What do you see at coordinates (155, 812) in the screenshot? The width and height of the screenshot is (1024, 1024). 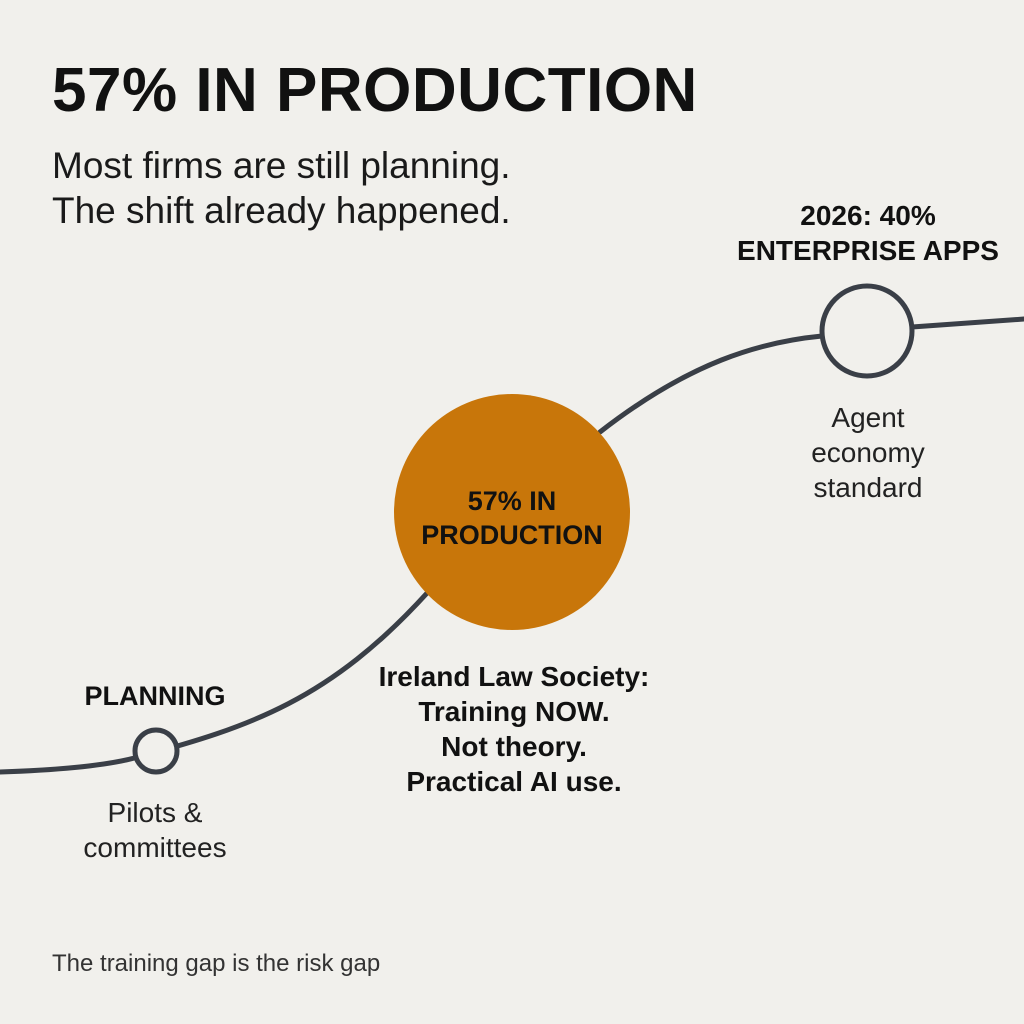 I see `planning-description-line: Pilots &` at bounding box center [155, 812].